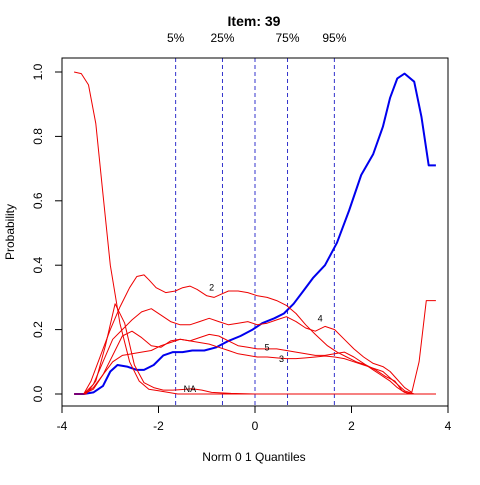 The width and height of the screenshot is (480, 485). What do you see at coordinates (253, 457) in the screenshot?
I see `x-axis-label: Norm 0 1 Quantiles` at bounding box center [253, 457].